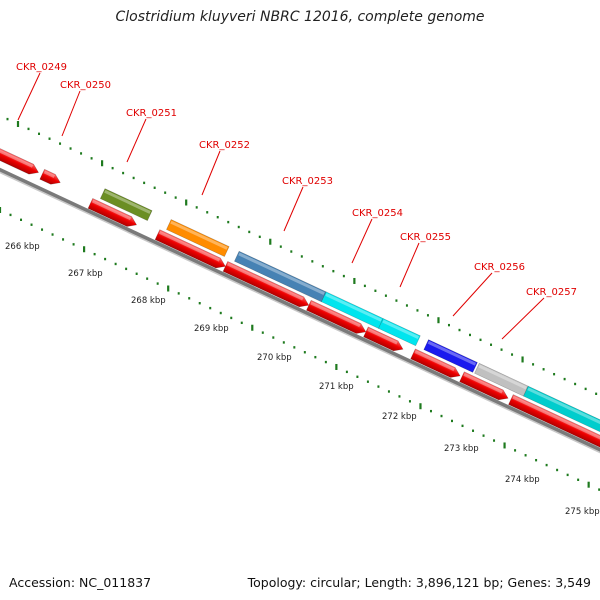 The image size is (600, 600). What do you see at coordinates (85, 85) in the screenshot?
I see `gene-label-ckr_0250: CKR_0250` at bounding box center [85, 85].